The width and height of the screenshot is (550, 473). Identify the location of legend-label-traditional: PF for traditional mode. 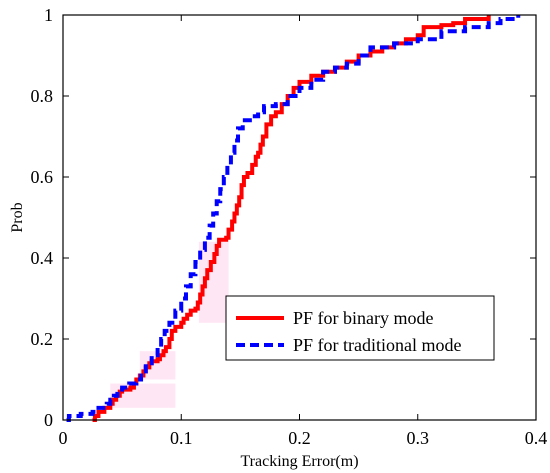
(377, 345).